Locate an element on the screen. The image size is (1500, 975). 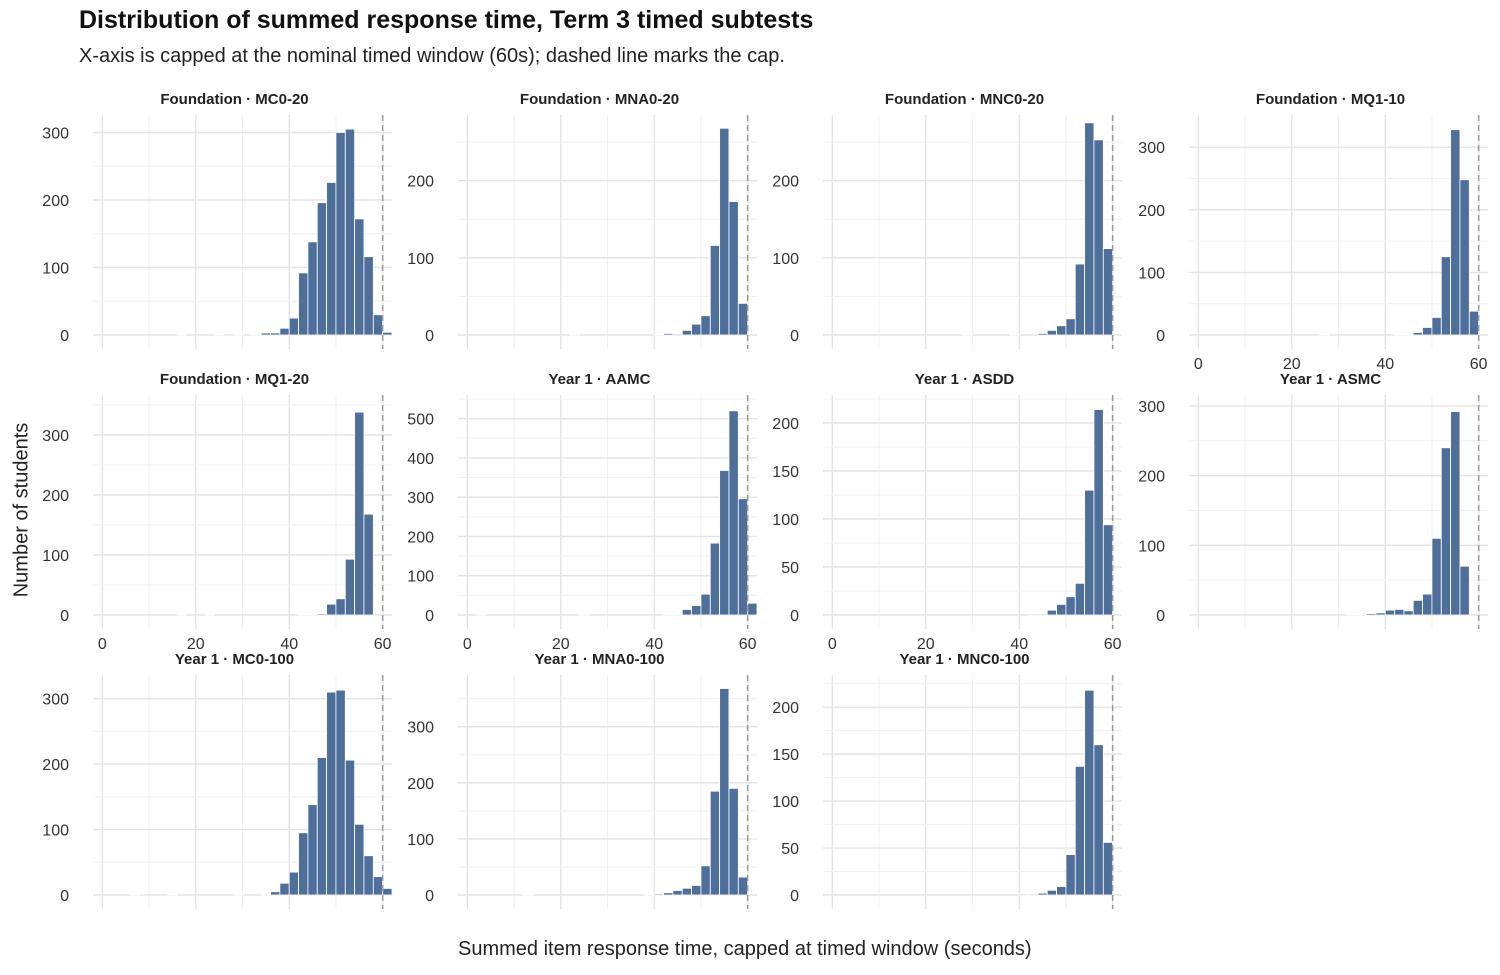
y-tick-label: 500 is located at coordinates (420, 420).